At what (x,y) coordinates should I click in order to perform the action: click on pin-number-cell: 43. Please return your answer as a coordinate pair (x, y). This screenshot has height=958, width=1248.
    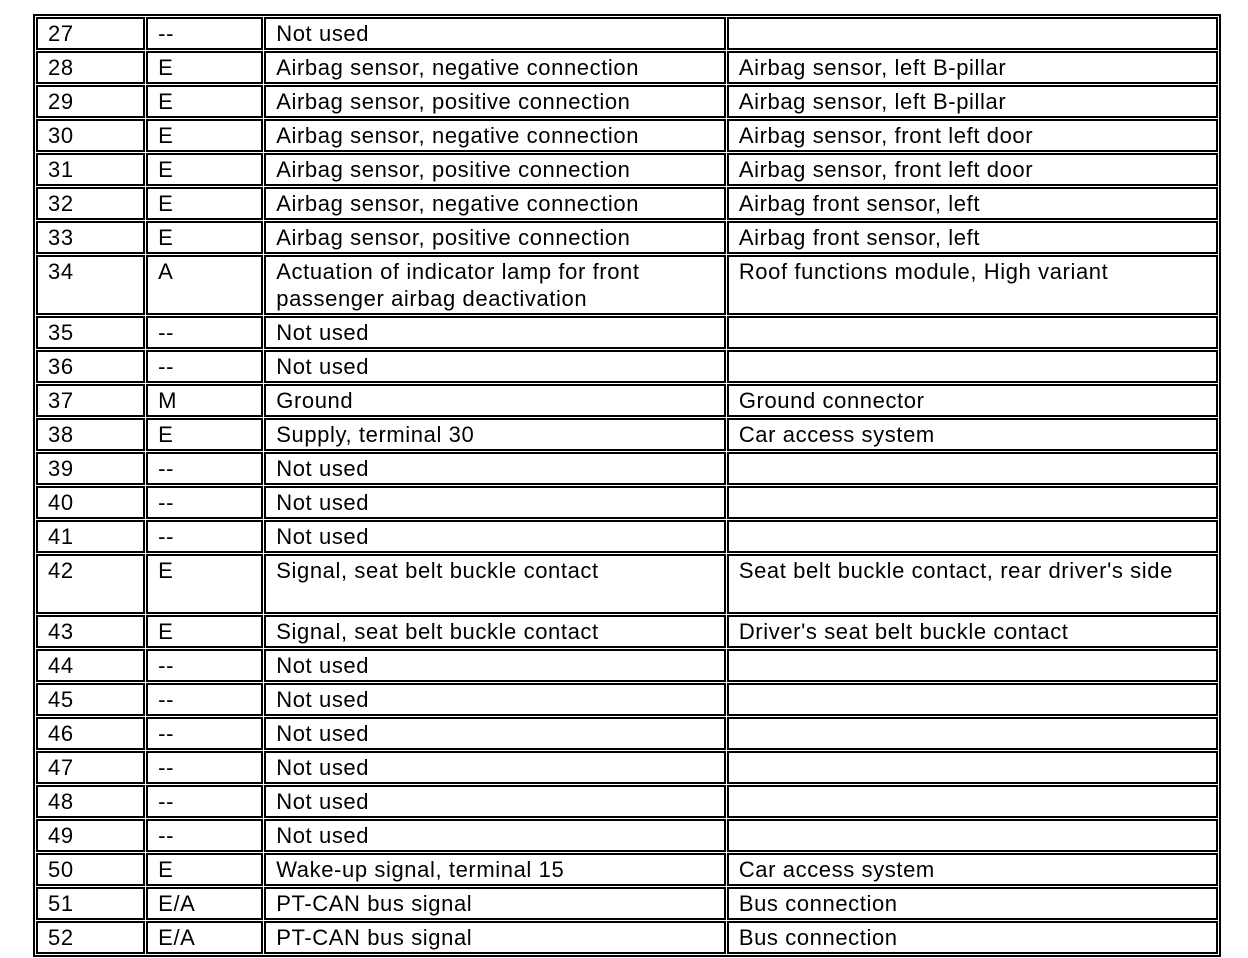
    Looking at the image, I should click on (91, 631).